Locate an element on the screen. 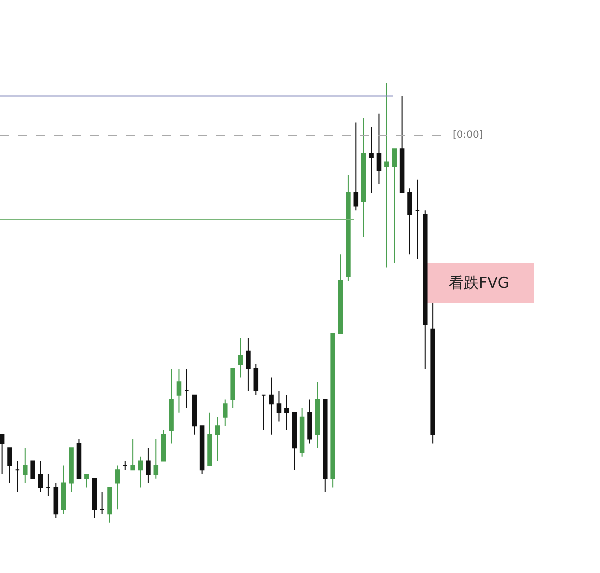 This screenshot has height=573, width=600. text: [0:00] is located at coordinates (468, 135).